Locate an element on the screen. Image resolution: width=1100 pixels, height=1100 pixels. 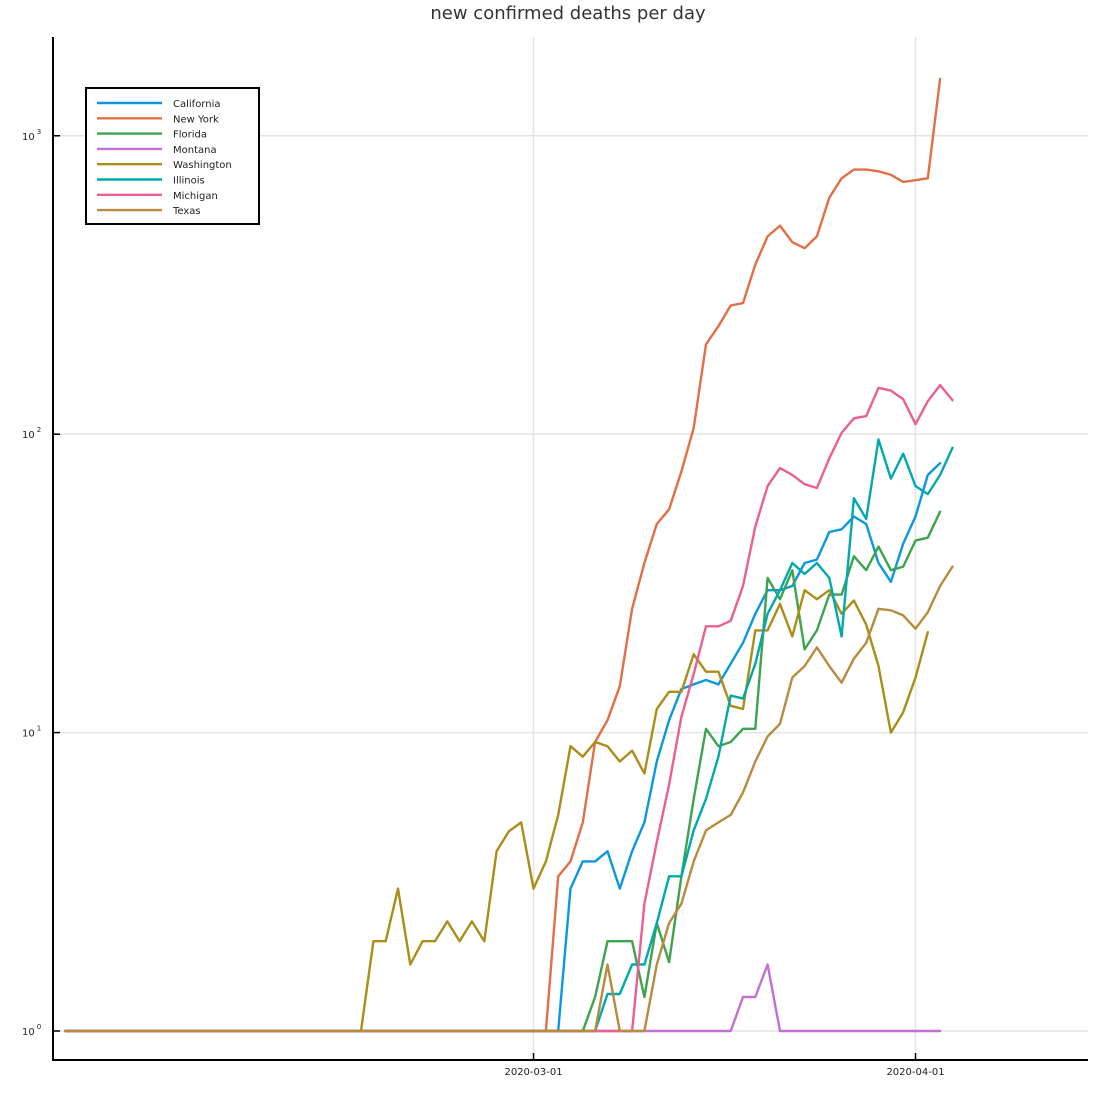
series-line-montana is located at coordinates (503, 998).